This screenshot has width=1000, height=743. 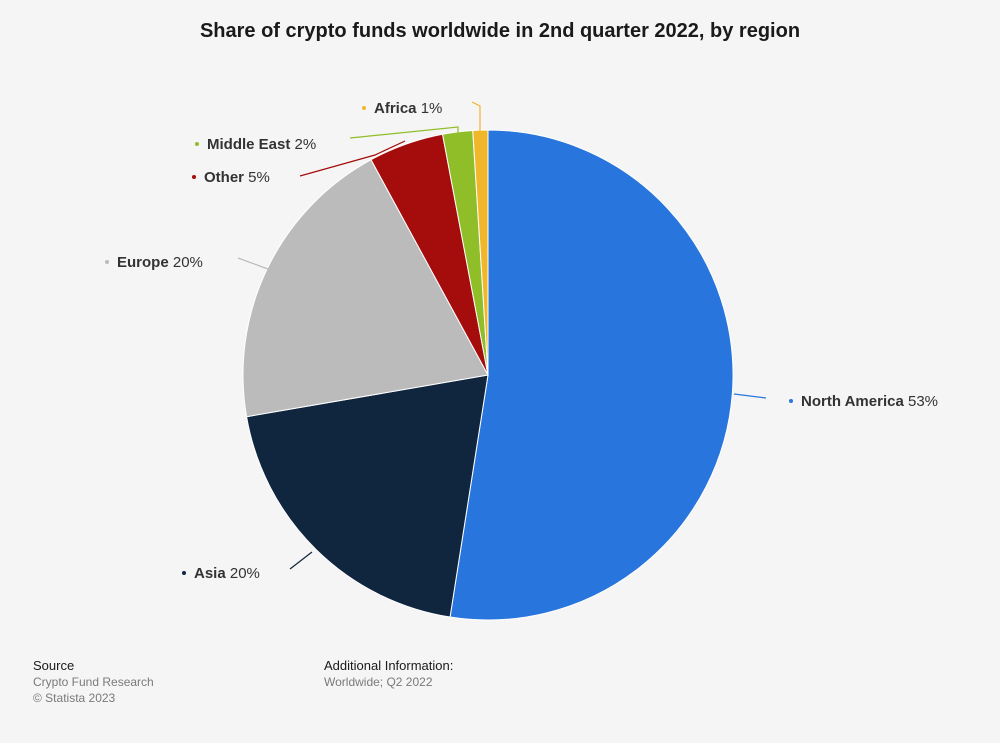 I want to click on leader-line-other, so click(x=352, y=158).